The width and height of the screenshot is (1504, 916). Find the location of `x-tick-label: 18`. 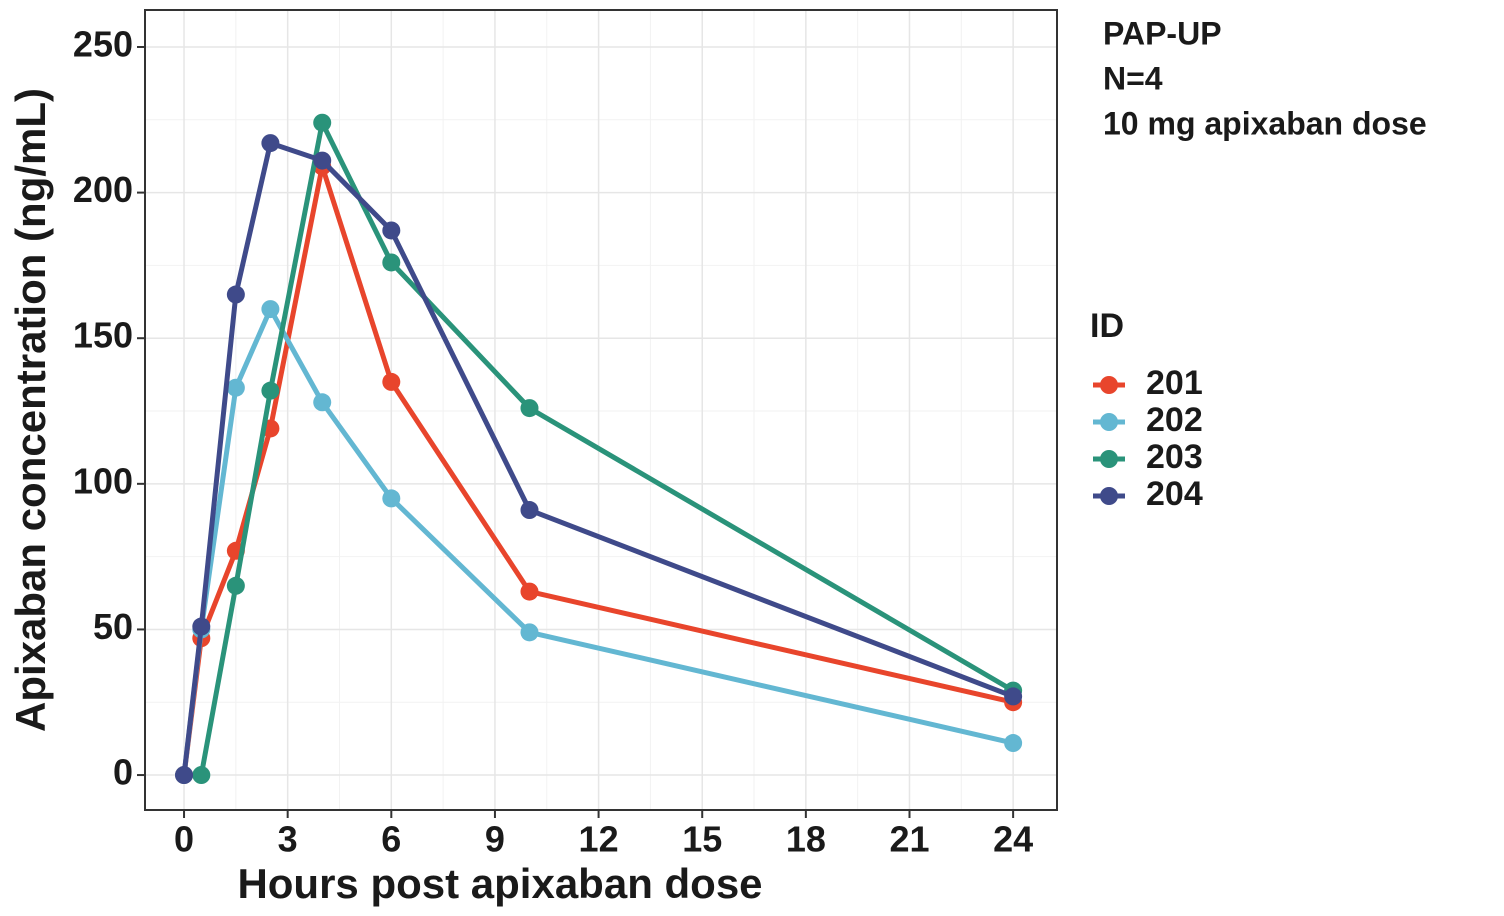

x-tick-label: 18 is located at coordinates (806, 839).